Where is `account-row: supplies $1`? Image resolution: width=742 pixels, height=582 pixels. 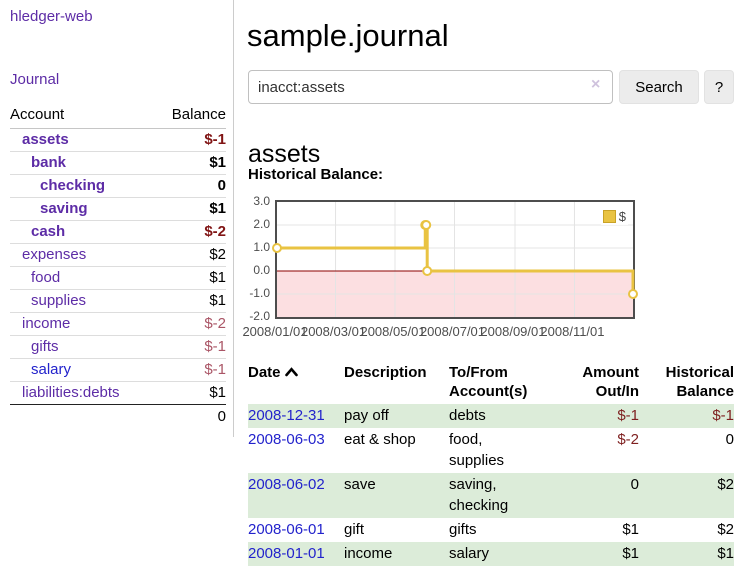 account-row: supplies $1 is located at coordinates (118, 301).